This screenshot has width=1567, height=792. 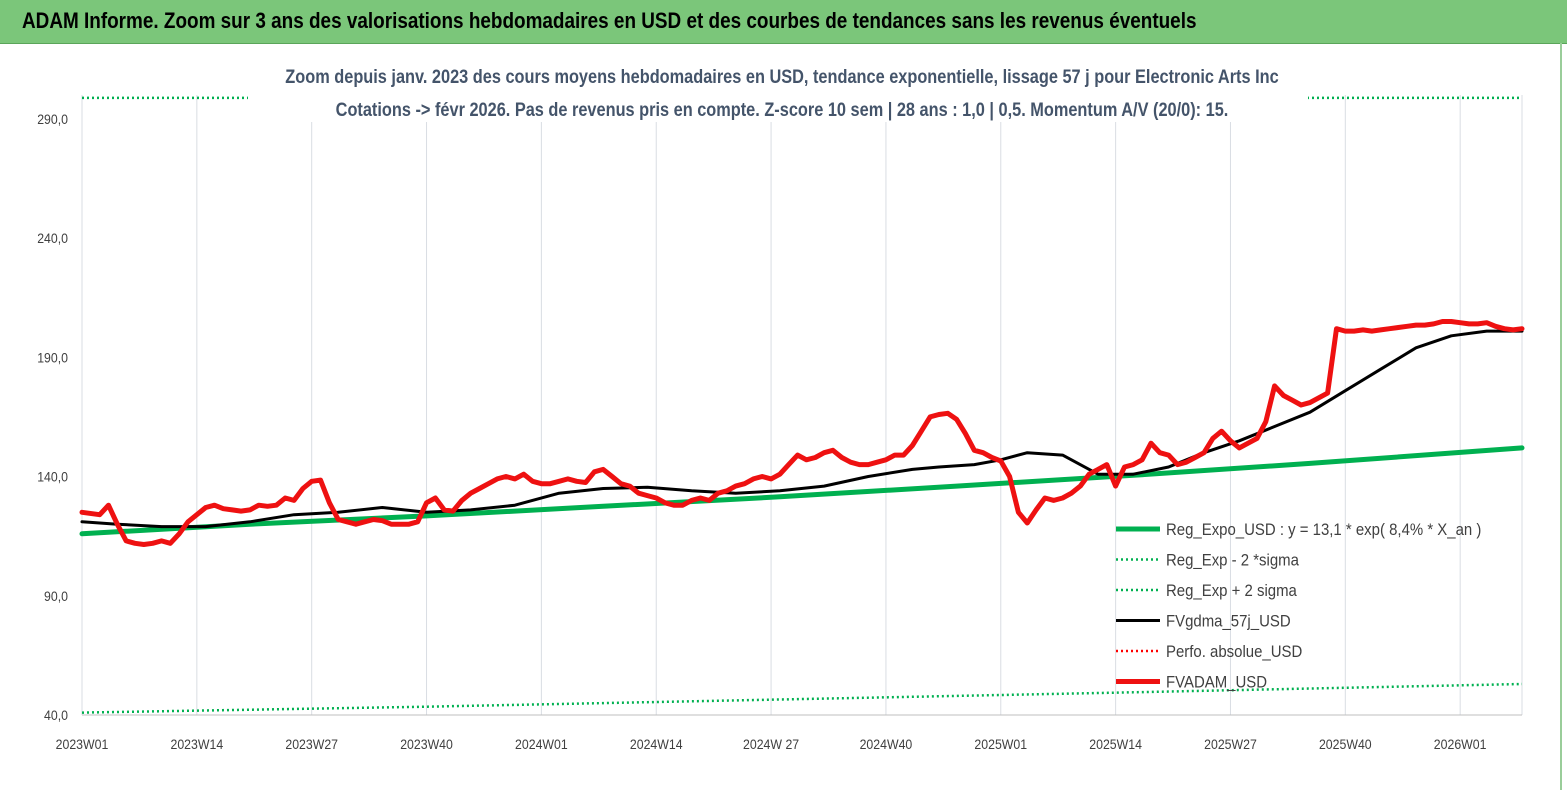 I want to click on title-background, so click(x=778, y=90).